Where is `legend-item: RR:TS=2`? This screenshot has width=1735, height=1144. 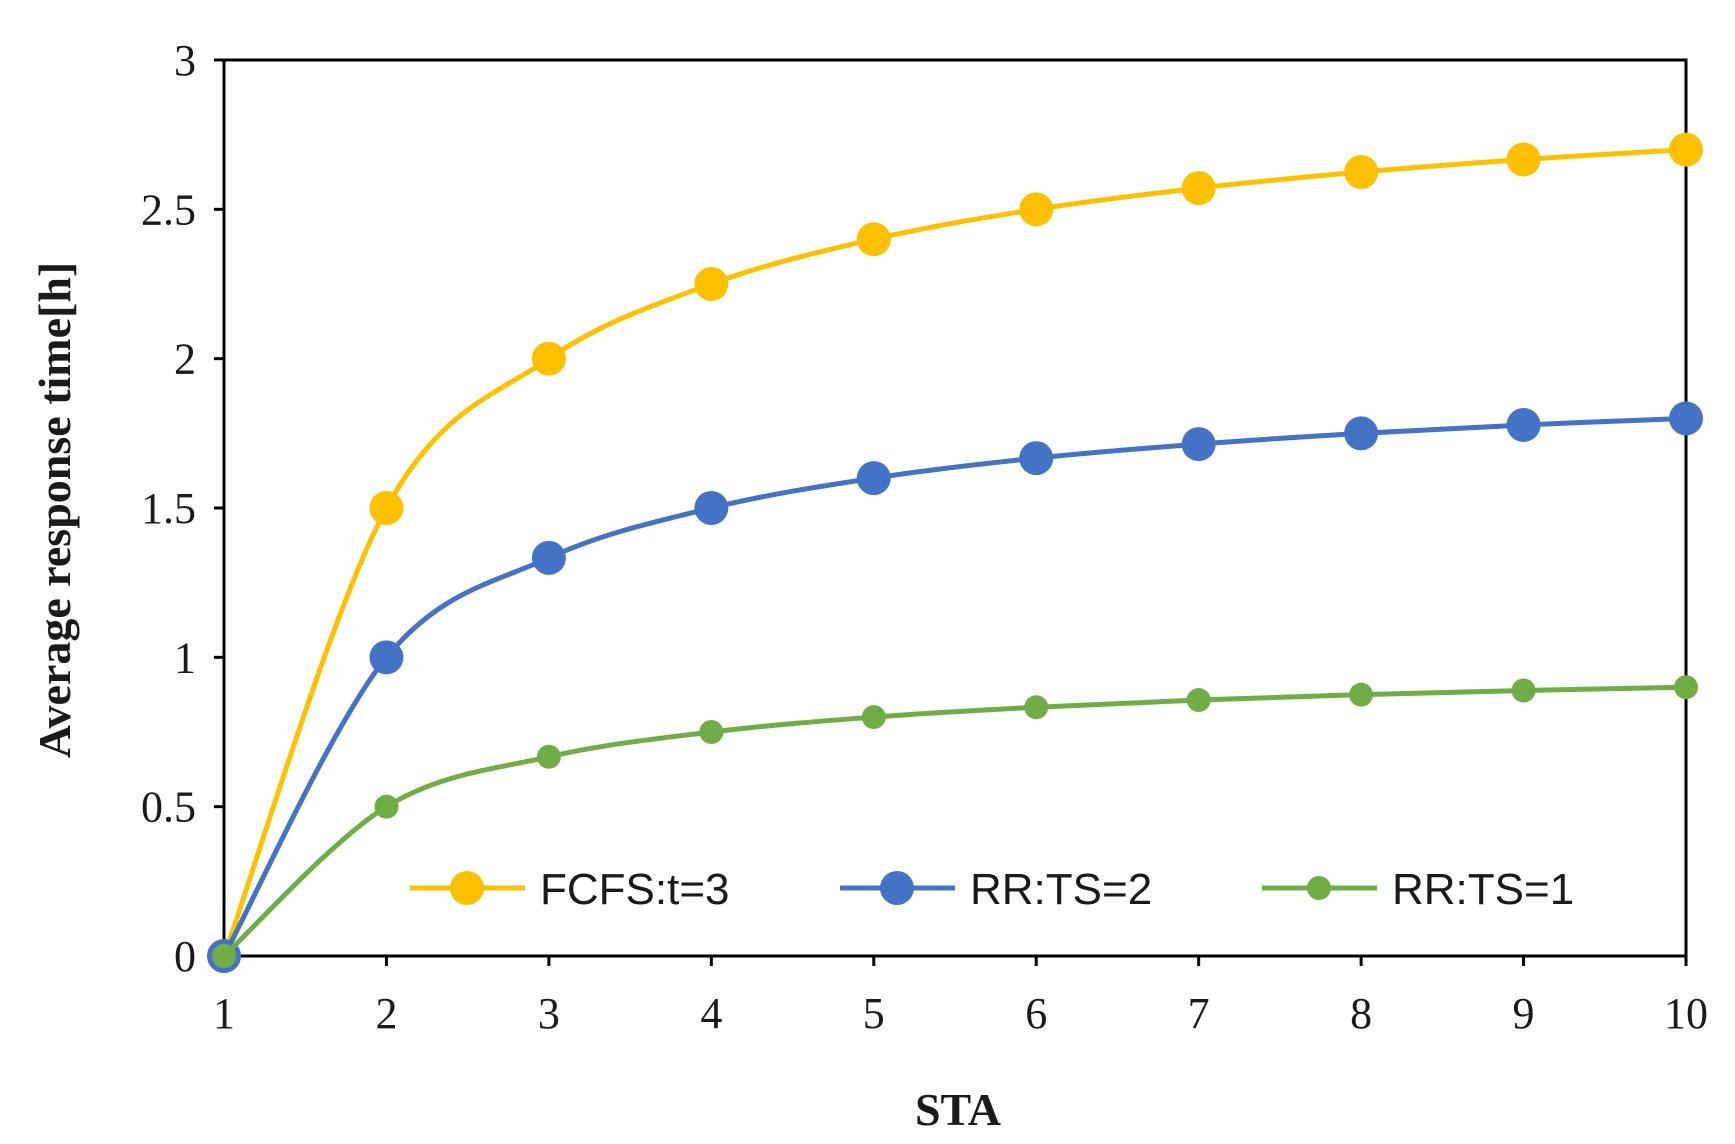 legend-item: RR:TS=2 is located at coordinates (996, 889).